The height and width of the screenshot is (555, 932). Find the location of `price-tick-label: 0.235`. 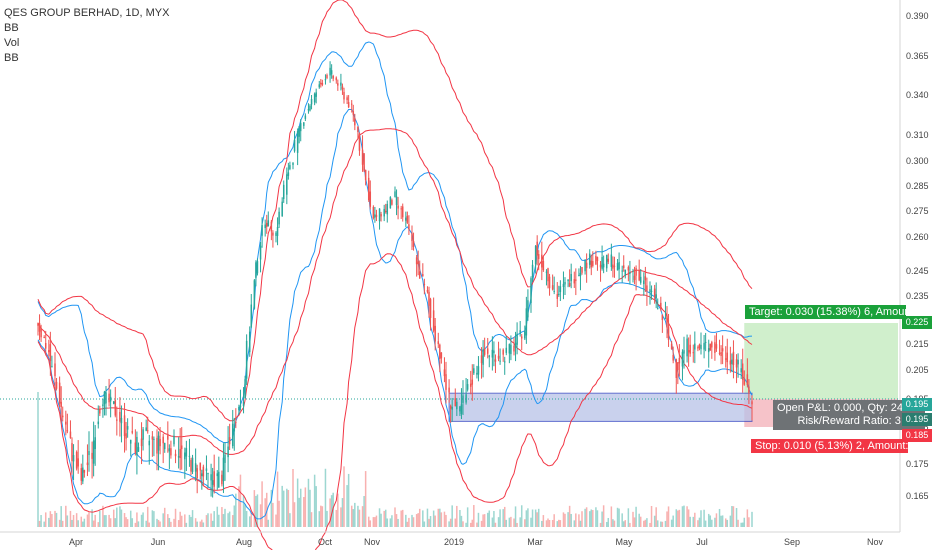

price-tick-label: 0.235 is located at coordinates (917, 296).